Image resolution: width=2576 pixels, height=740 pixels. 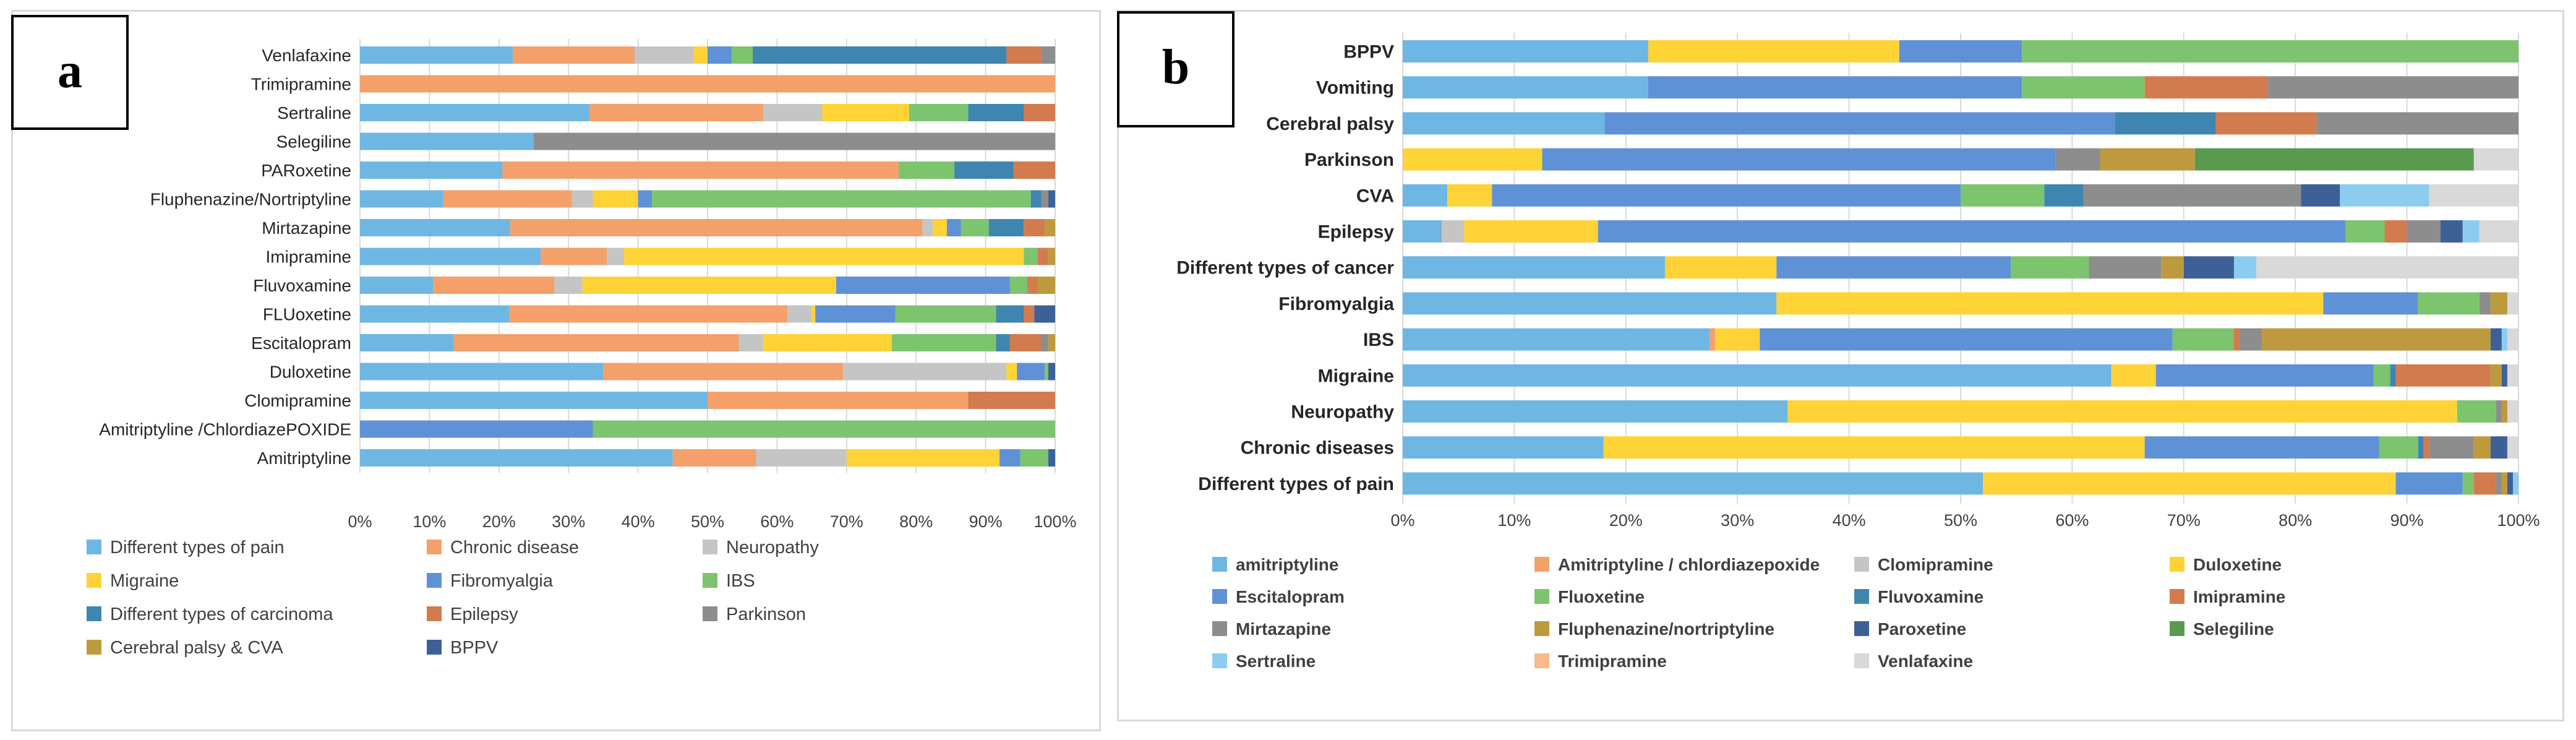 I want to click on legend-label-a: Different types of carcinoma, so click(x=221, y=614).